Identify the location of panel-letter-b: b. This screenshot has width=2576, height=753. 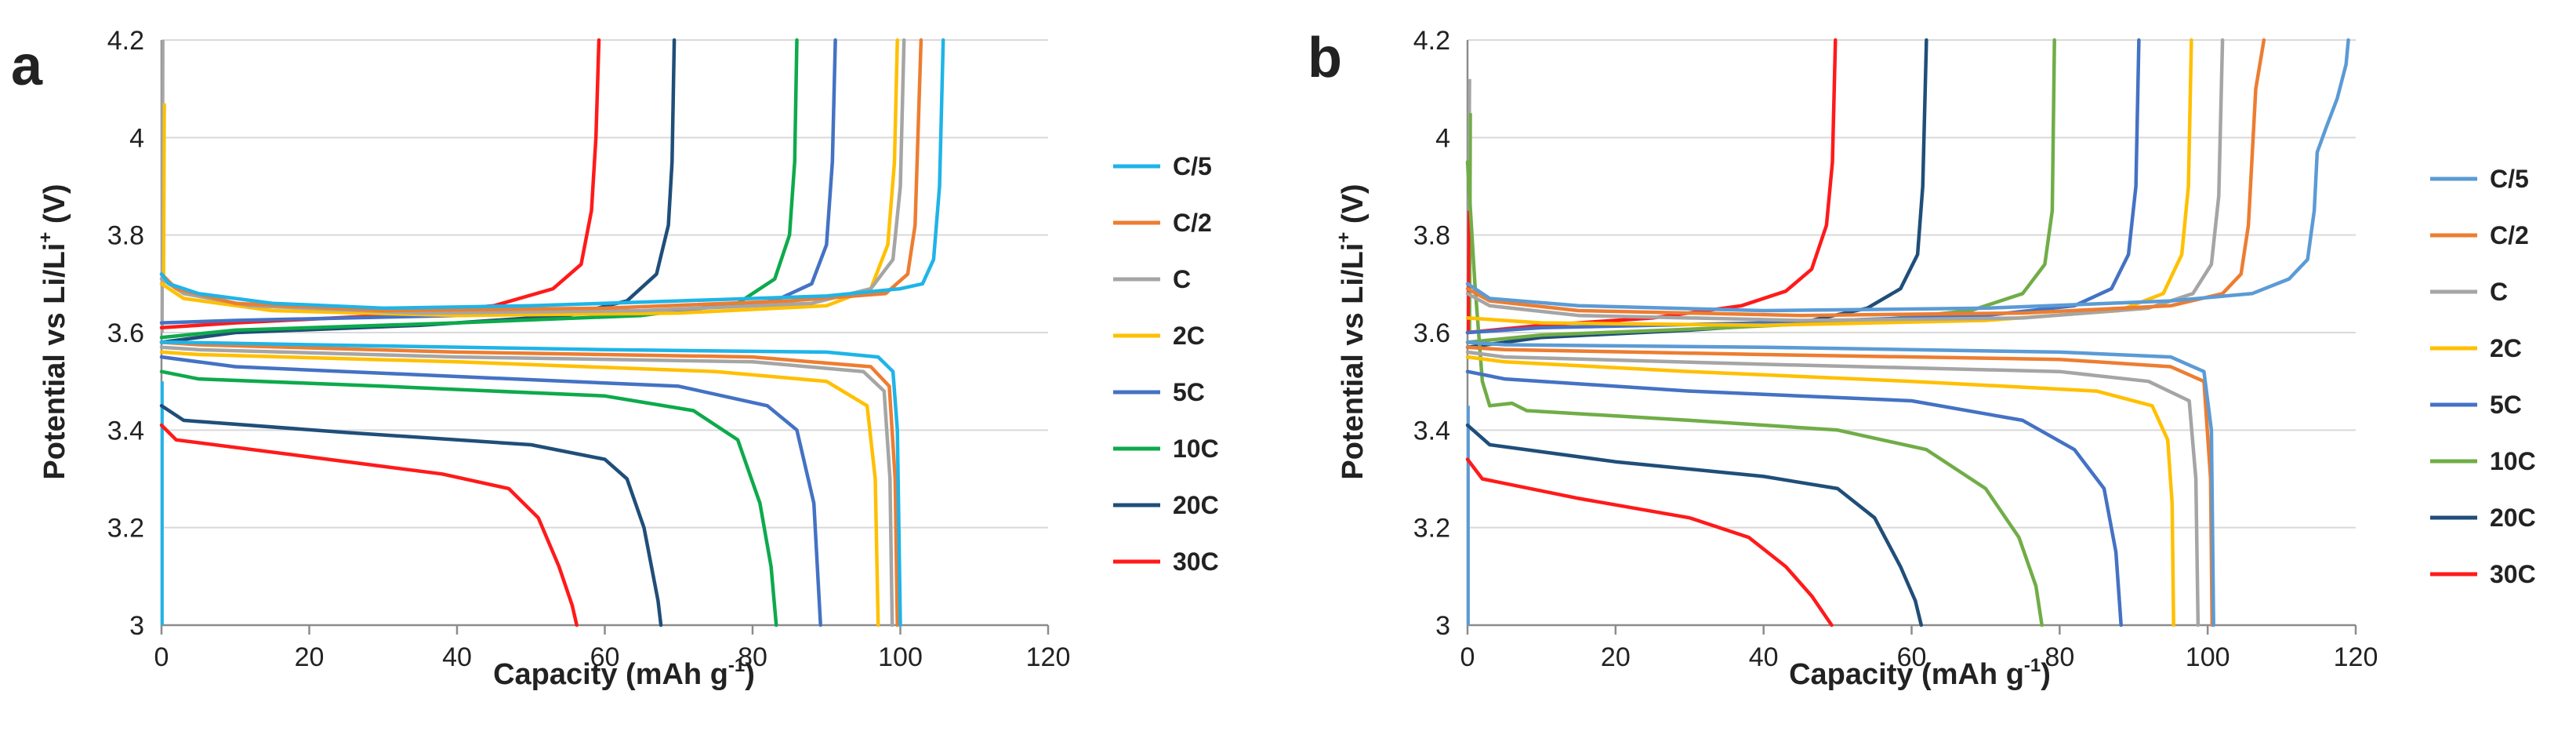
(1325, 58).